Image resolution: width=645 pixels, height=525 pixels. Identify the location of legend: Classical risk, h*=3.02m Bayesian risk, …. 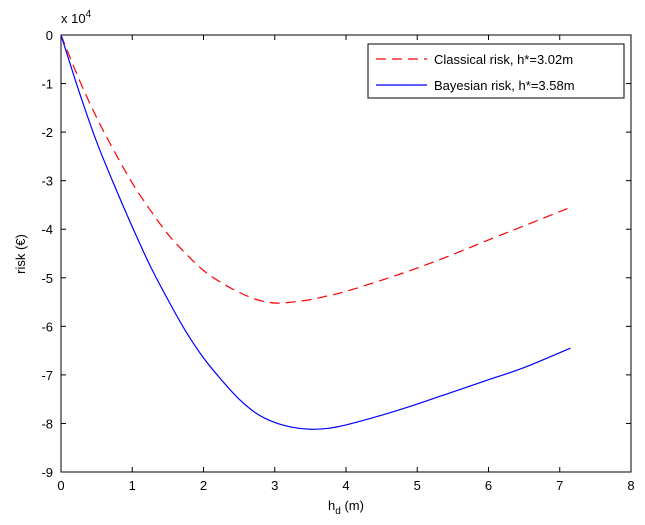
(496, 71).